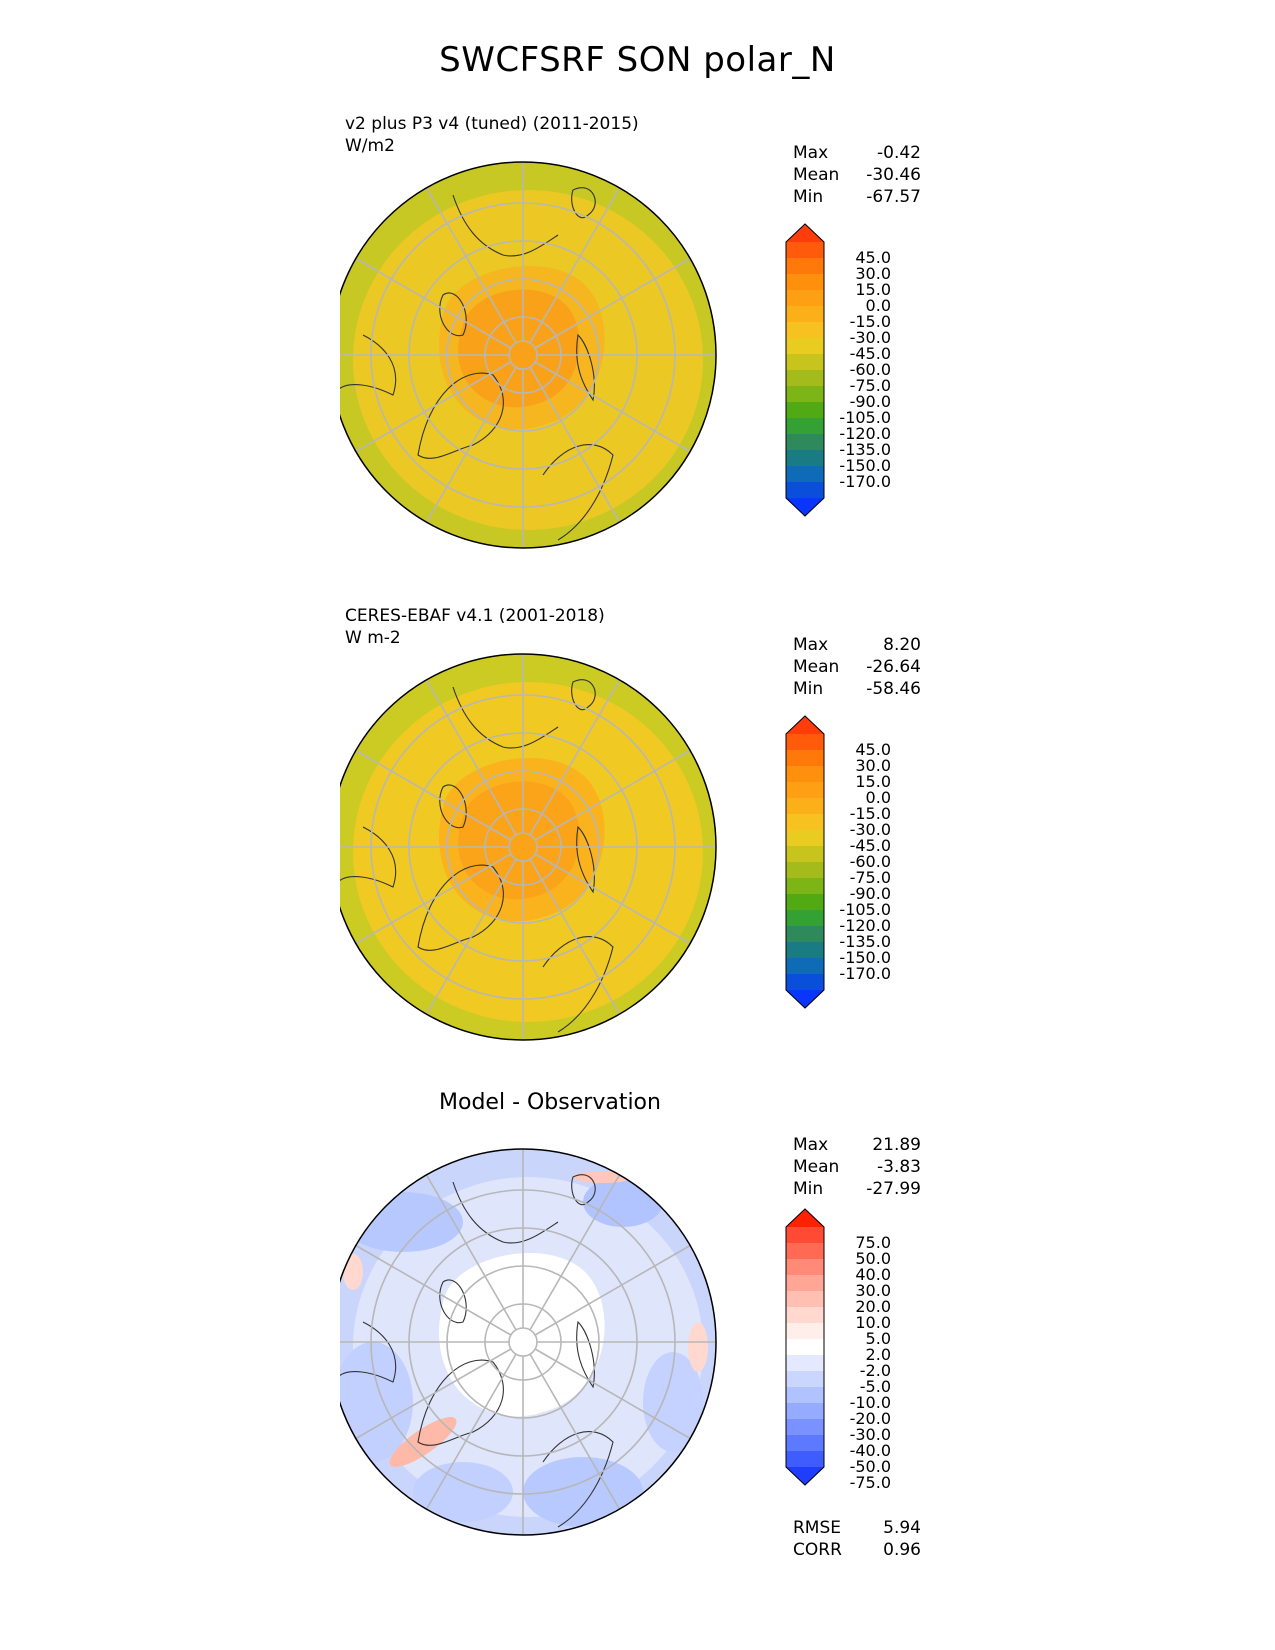 This screenshot has width=1275, height=1650. Describe the element at coordinates (870, 353) in the screenshot. I see `colorbar-tick-label: -45.0` at that location.